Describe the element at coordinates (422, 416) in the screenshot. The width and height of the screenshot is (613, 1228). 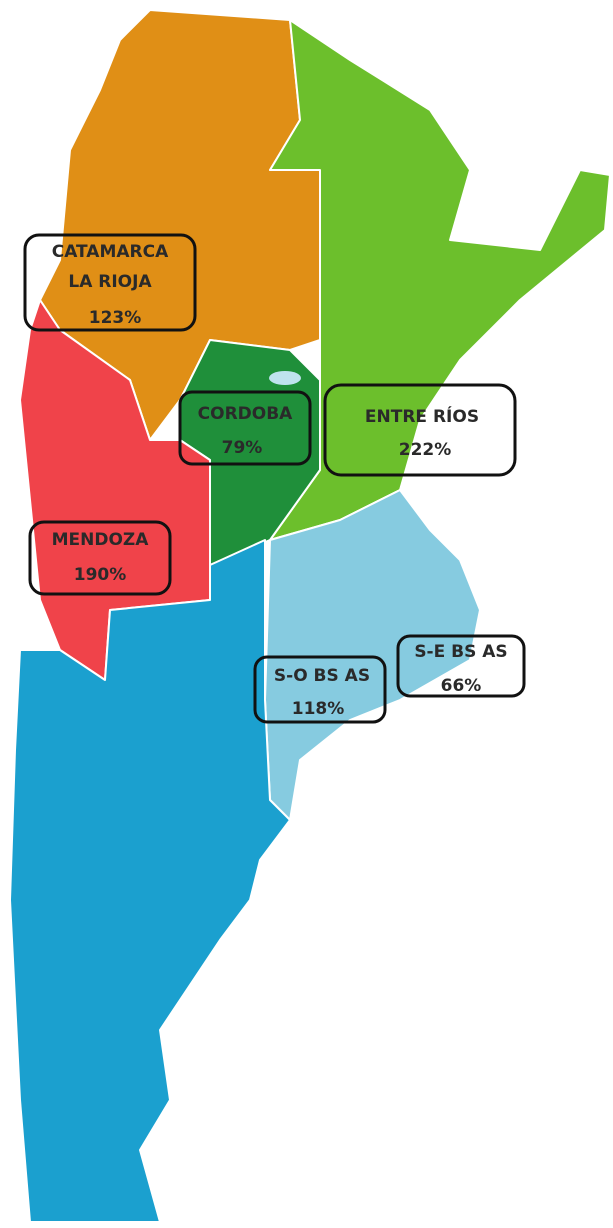
I see `region-name: ENTRE RÍOS` at that location.